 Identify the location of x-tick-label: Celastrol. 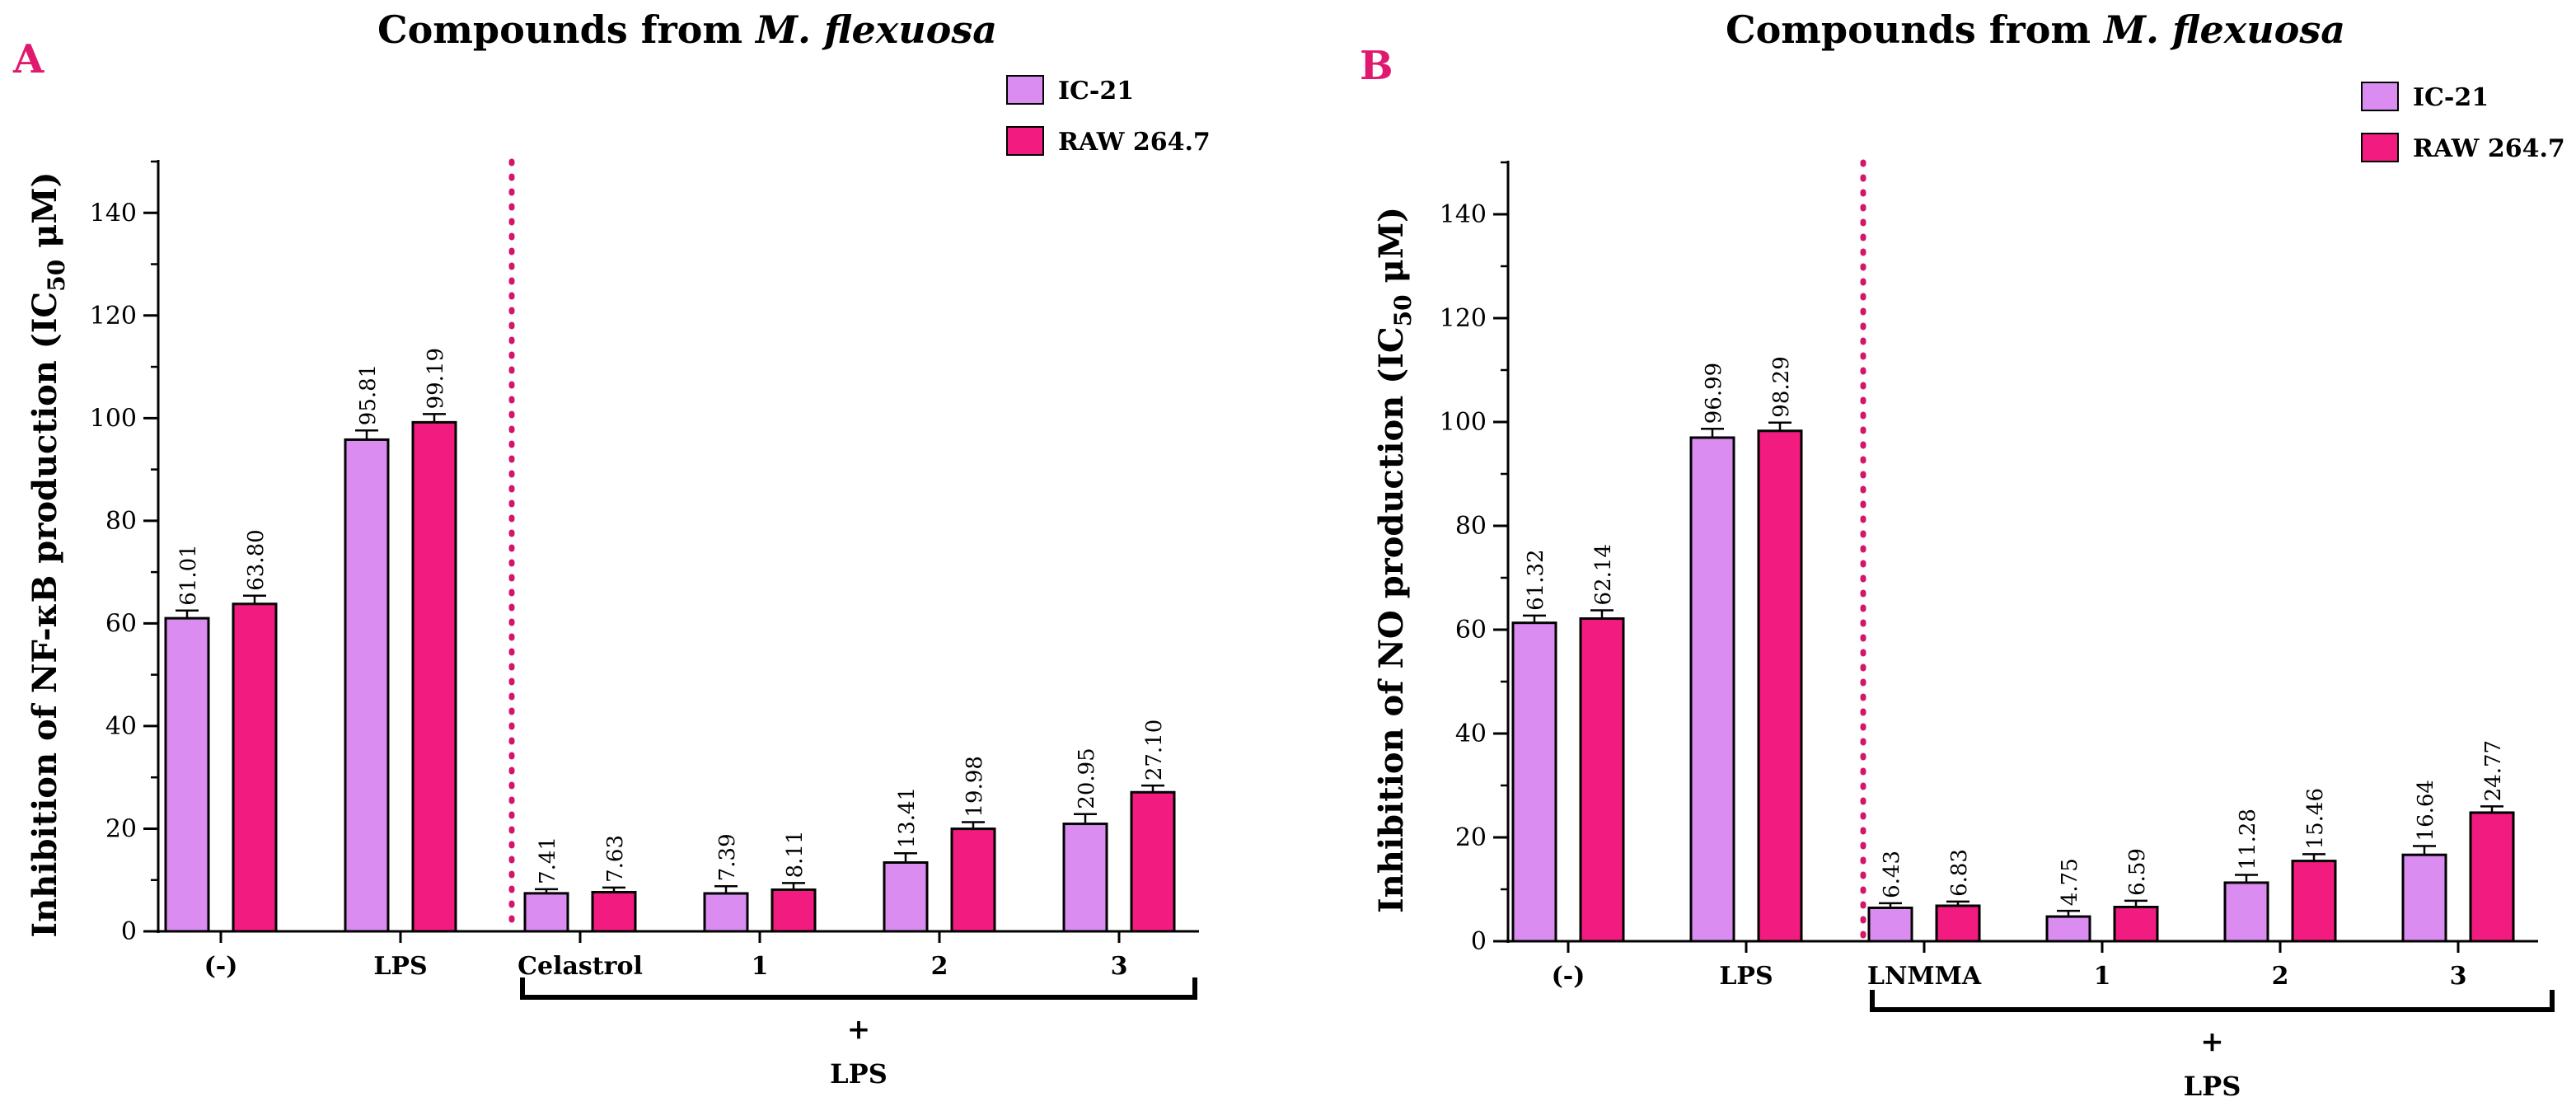
(580, 966).